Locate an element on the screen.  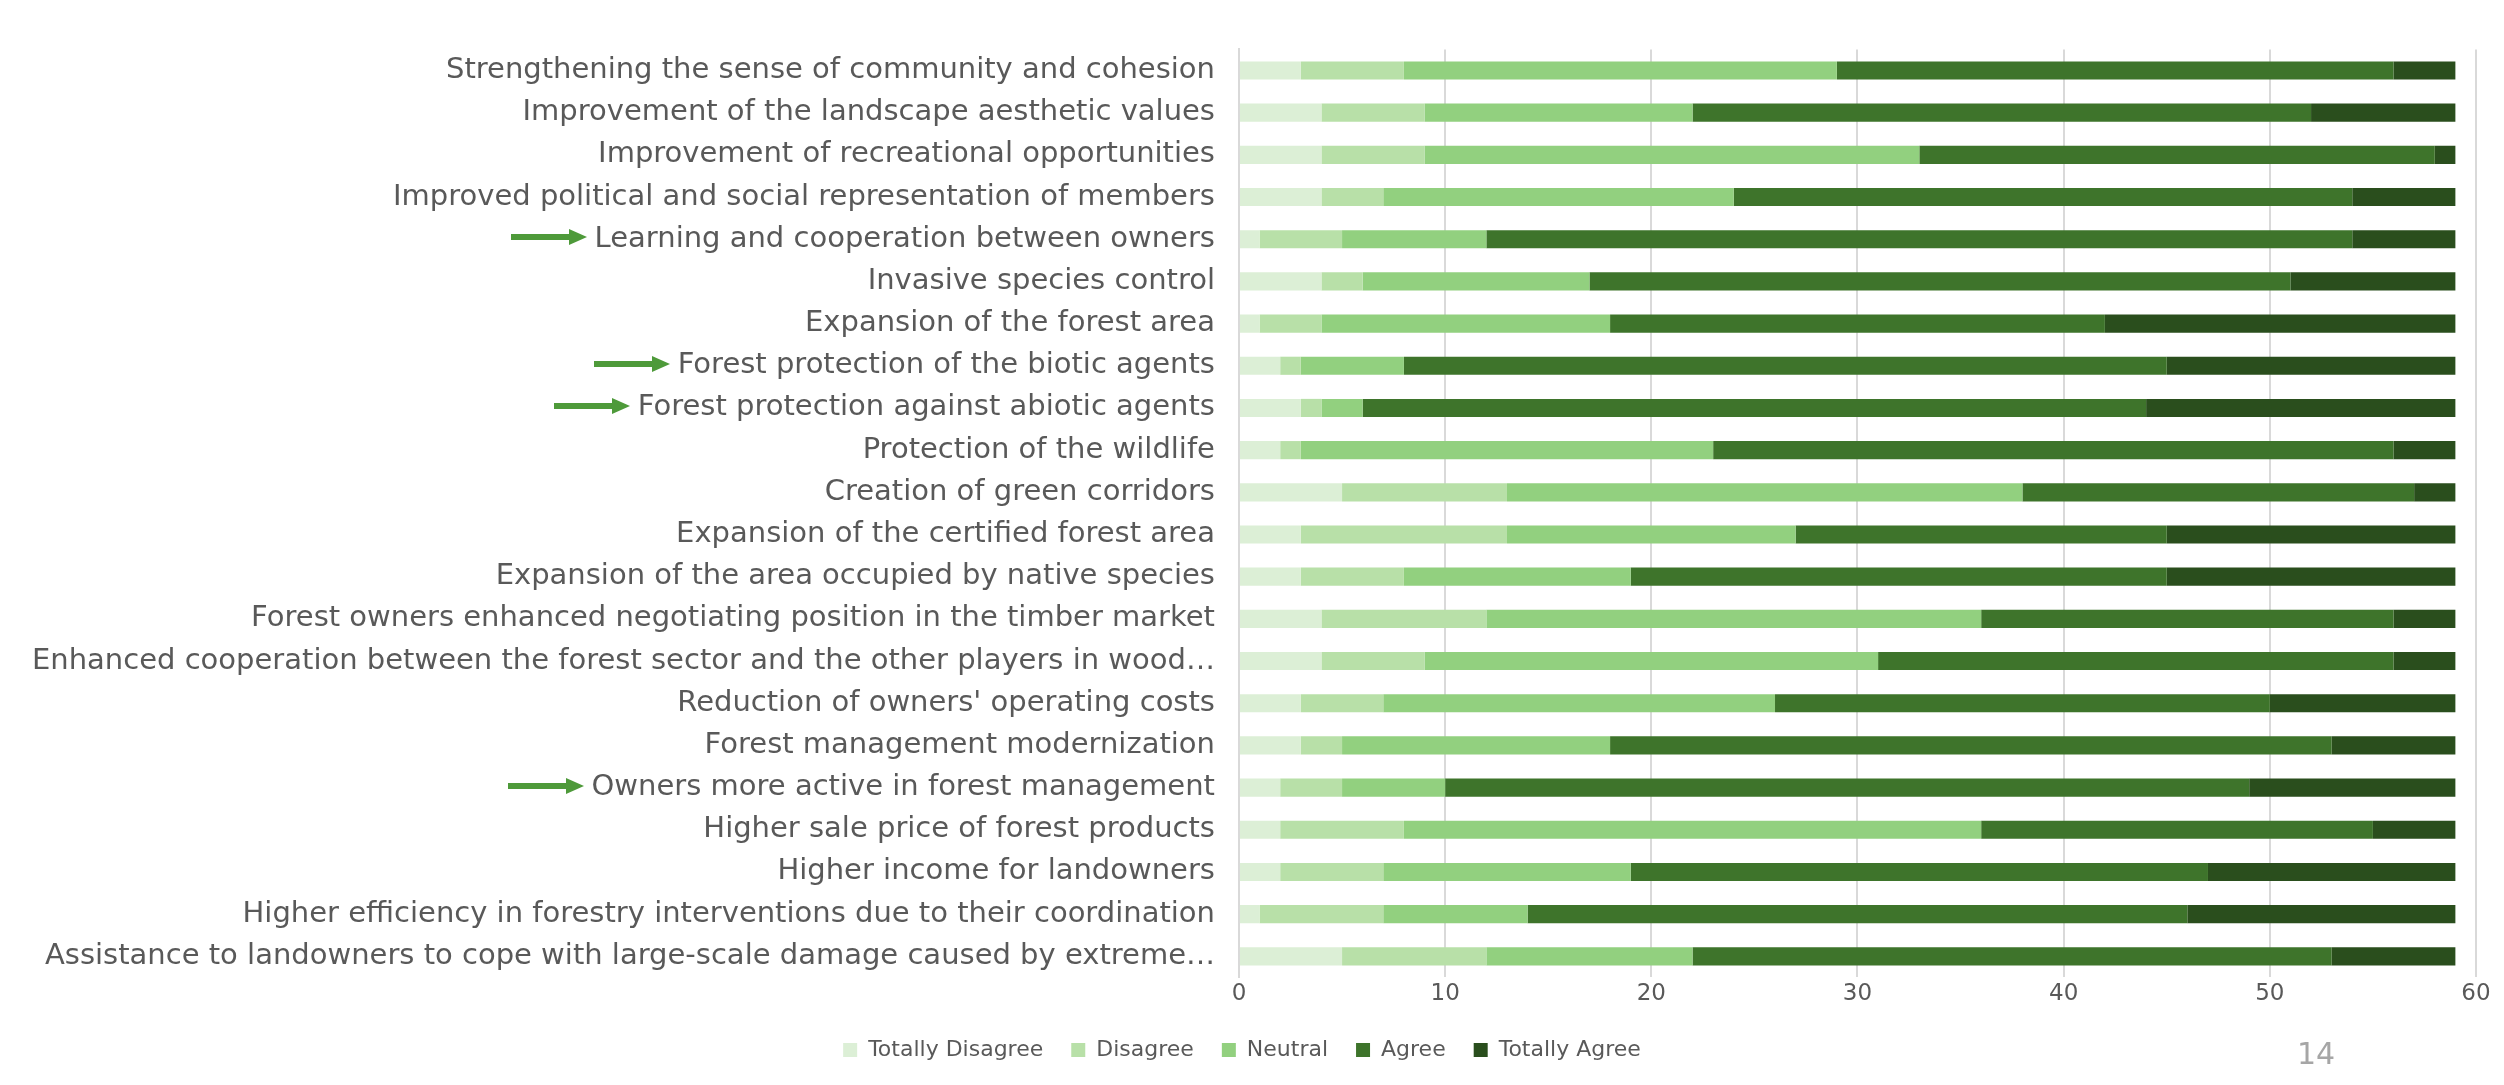
y-tick-label: Improvement of recreational opportunities is located at coordinates (906, 152).